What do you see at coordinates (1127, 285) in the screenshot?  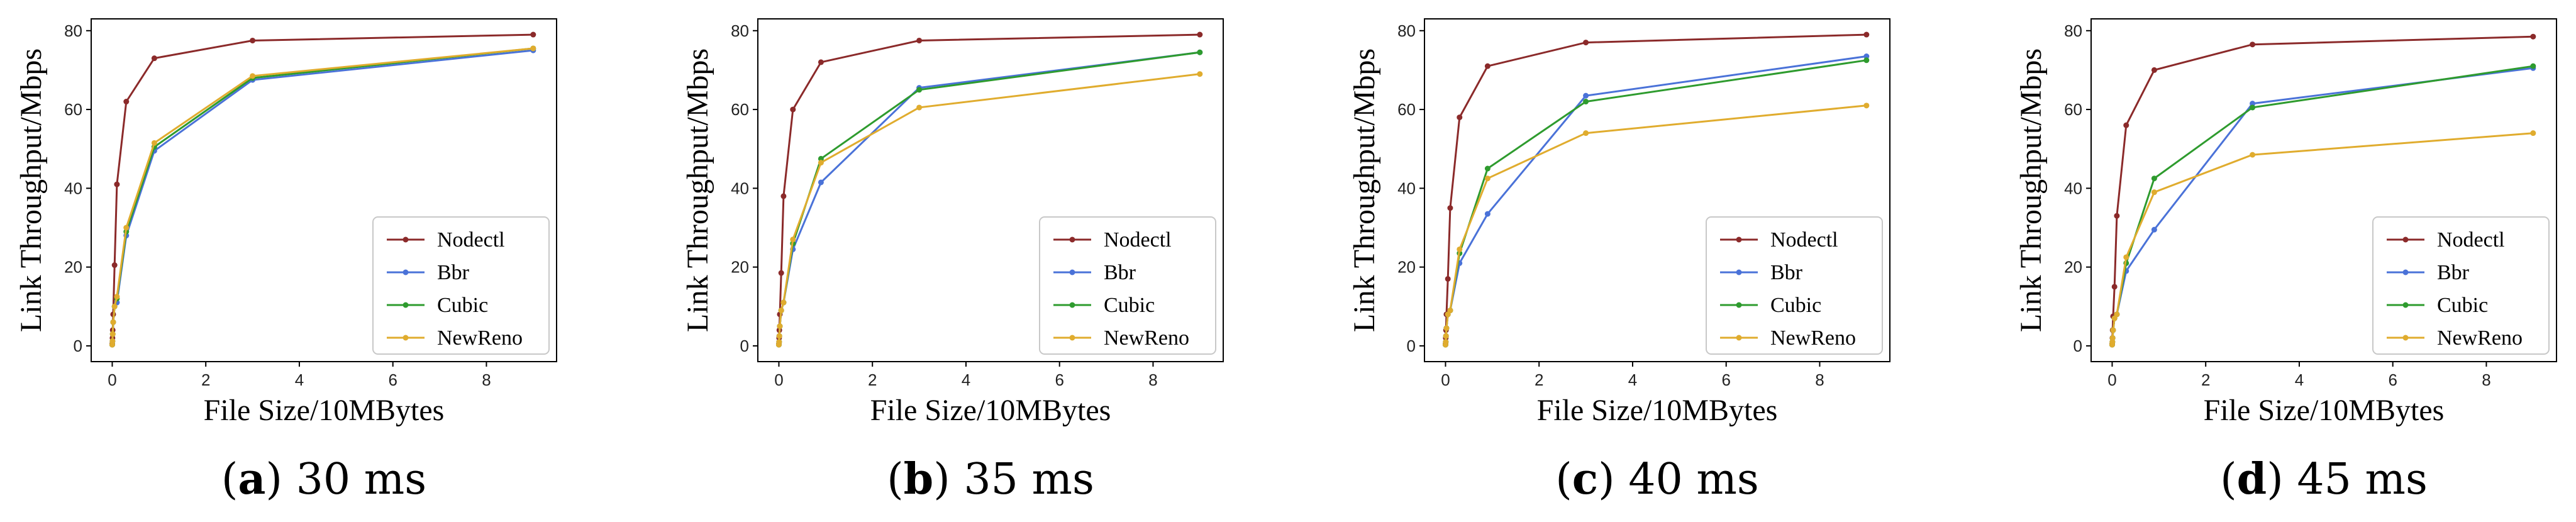 I see `legend` at bounding box center [1127, 285].